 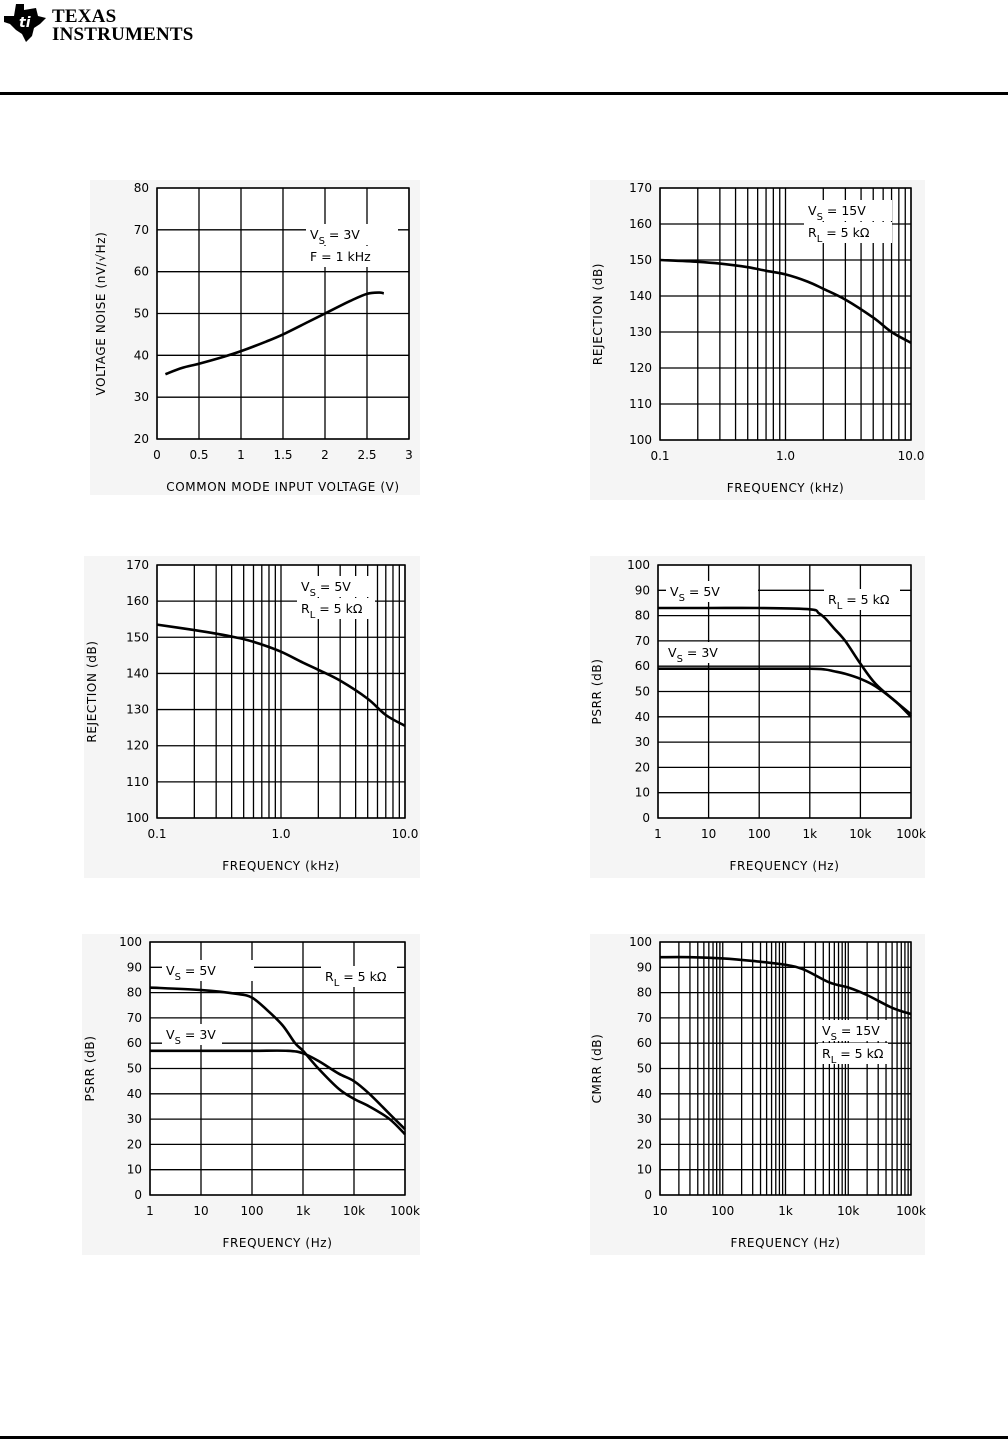 What do you see at coordinates (137, 710) in the screenshot?
I see `y-tick-label: 130` at bounding box center [137, 710].